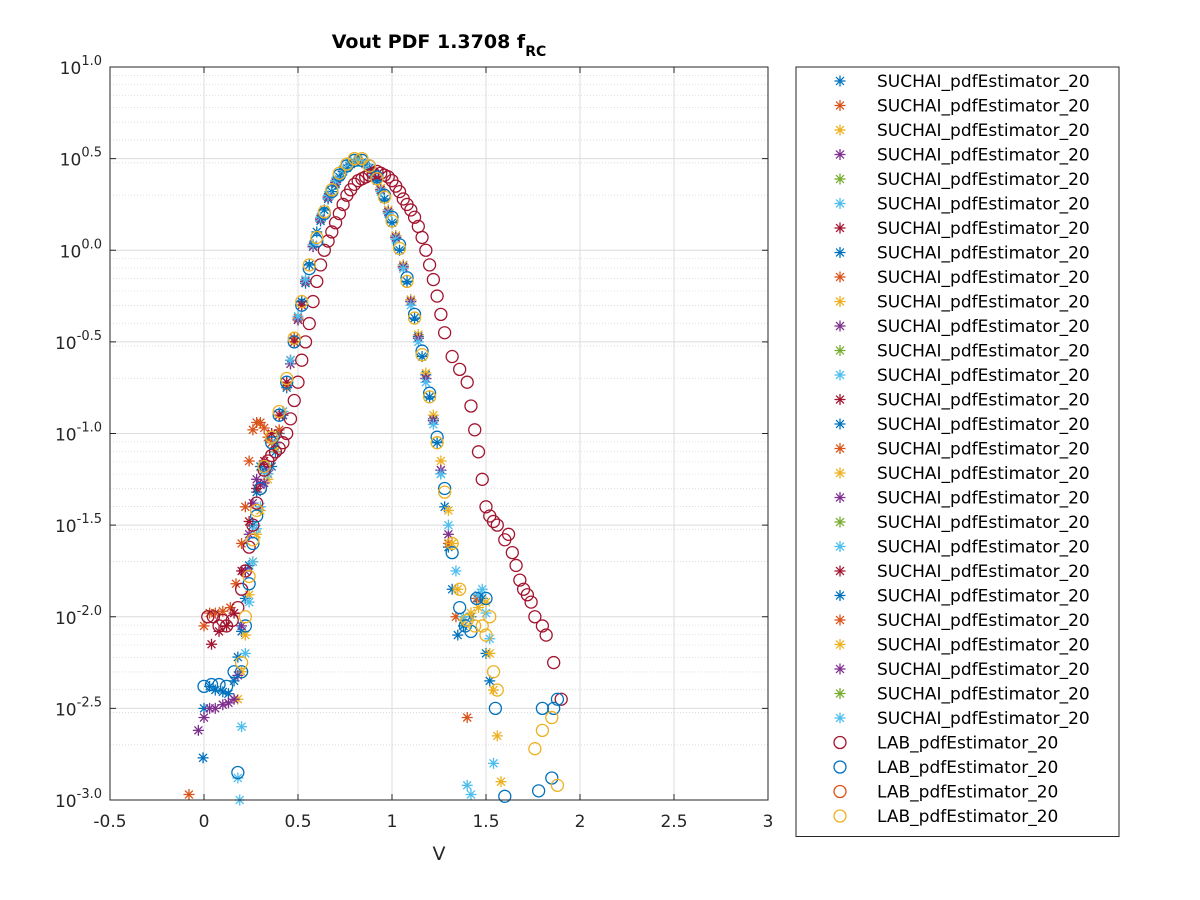 This screenshot has height=900, width=1200. I want to click on y-tick-label: 100.5, so click(81, 158).